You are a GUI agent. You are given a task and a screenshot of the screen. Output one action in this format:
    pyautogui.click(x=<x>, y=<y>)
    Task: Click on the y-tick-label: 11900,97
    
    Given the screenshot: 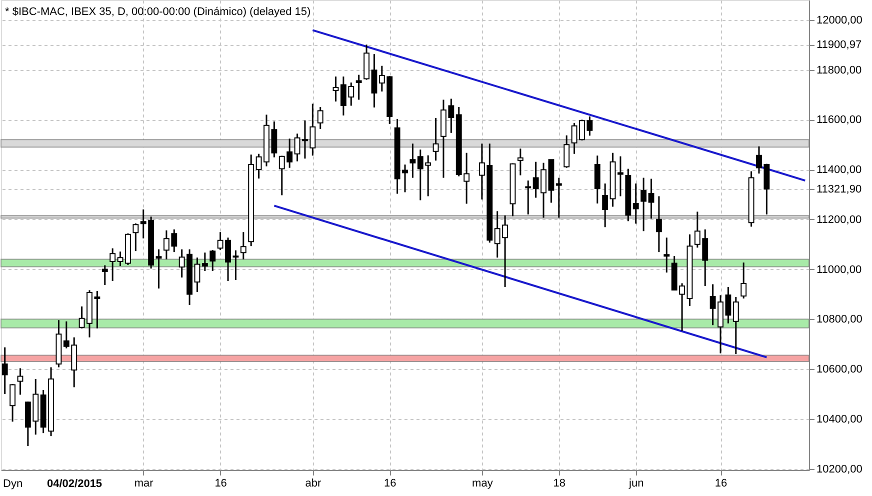 What is the action you would take?
    pyautogui.click(x=839, y=45)
    